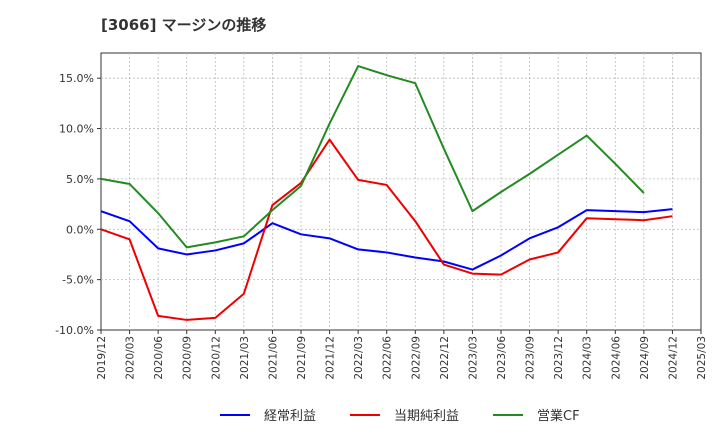 The height and width of the screenshot is (440, 720). What do you see at coordinates (702, 358) in the screenshot?
I see `x-tick-label: 2025/03` at bounding box center [702, 358].